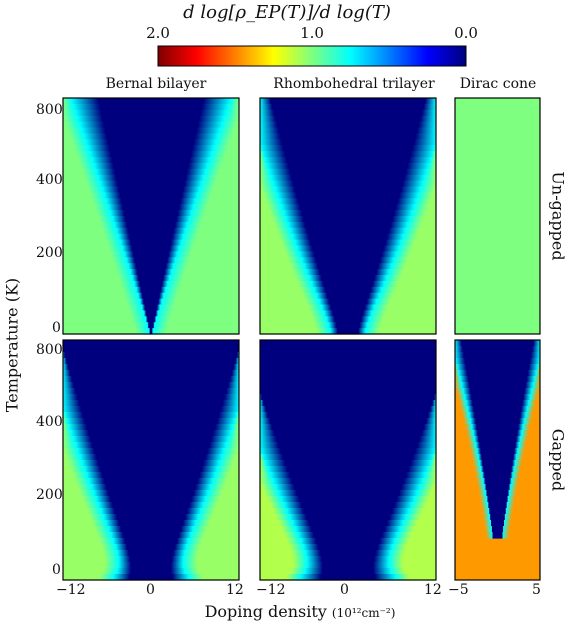  Describe the element at coordinates (287, 12) in the screenshot. I see `colorbar-title: d log[ρ_EP(T)]/d log(T)` at that location.